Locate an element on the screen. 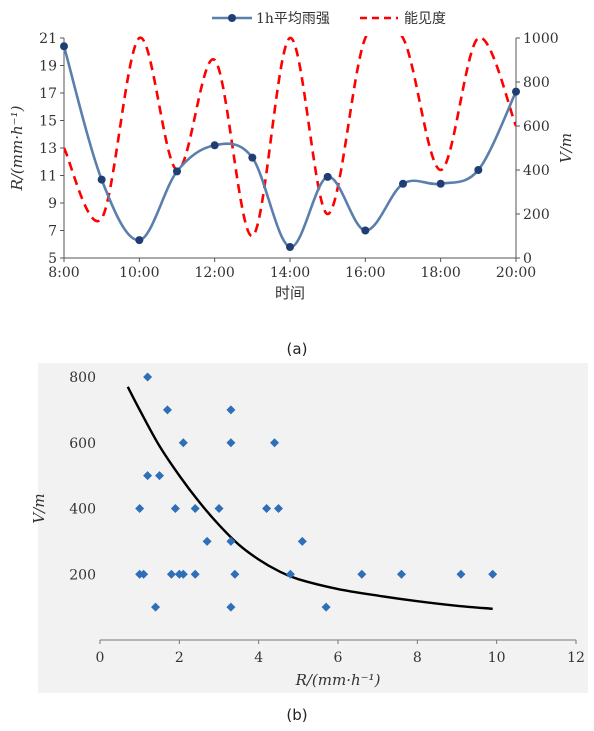 Image resolution: width=594 pixels, height=731 pixels. x-tick-label: 12 is located at coordinates (576, 658).